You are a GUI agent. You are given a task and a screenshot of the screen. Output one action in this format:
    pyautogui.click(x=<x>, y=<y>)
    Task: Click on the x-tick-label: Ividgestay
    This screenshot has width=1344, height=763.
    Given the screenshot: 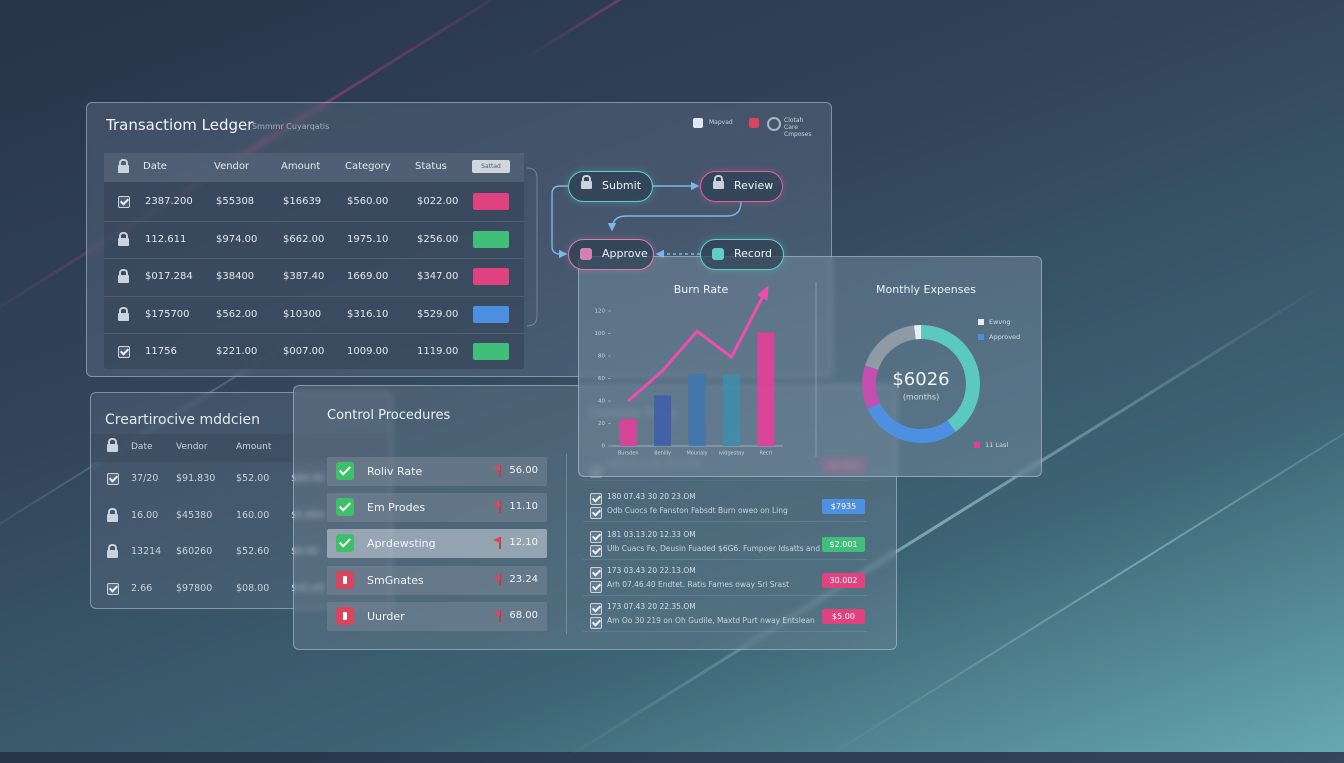 What is the action you would take?
    pyautogui.click(x=731, y=454)
    